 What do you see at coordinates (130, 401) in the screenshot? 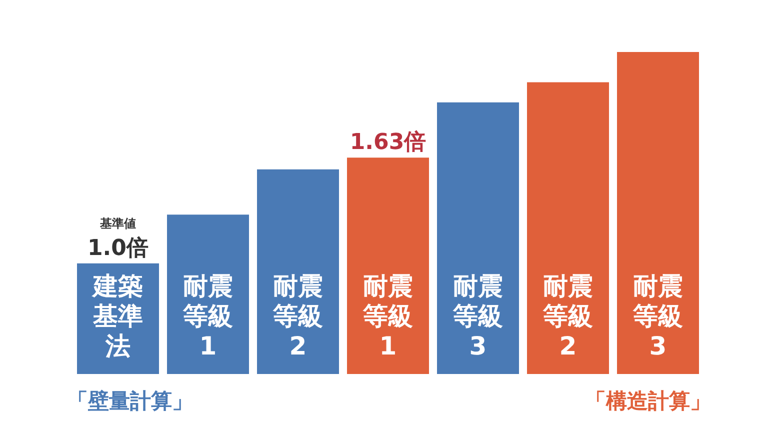
I see `series-label: 「壁量計算」` at bounding box center [130, 401].